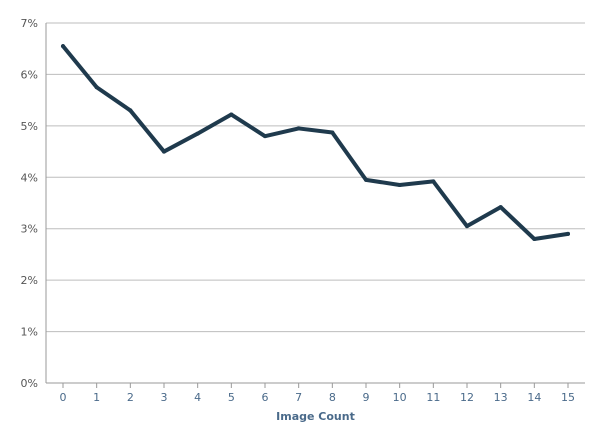 This screenshot has height=430, width=600. Describe the element at coordinates (366, 397) in the screenshot. I see `x-tick-label-9: 9` at that location.